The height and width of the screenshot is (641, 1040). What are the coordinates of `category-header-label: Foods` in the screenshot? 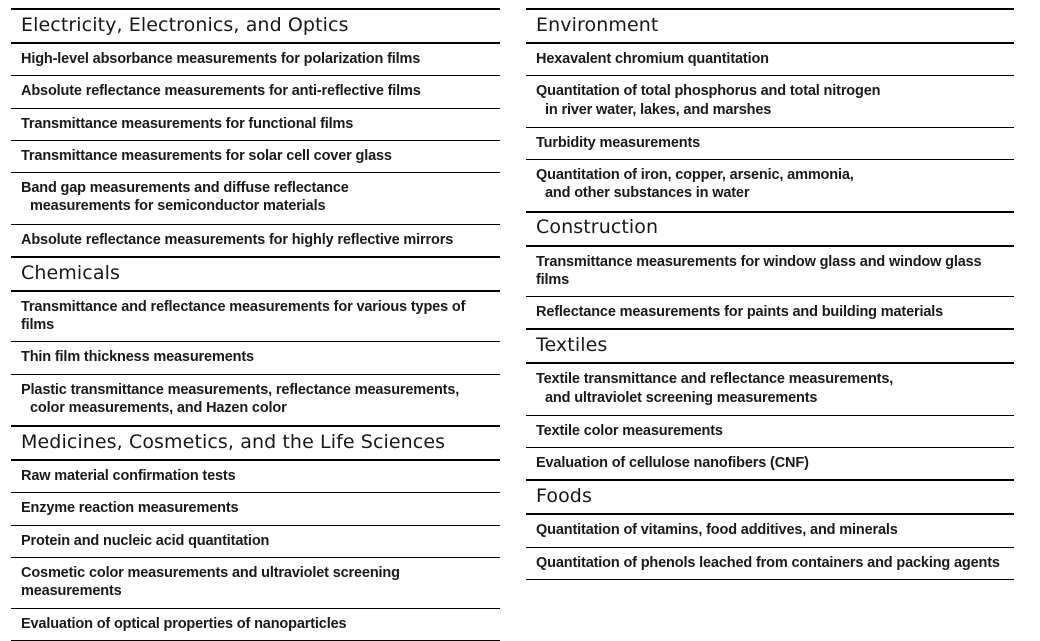 It's located at (770, 497).